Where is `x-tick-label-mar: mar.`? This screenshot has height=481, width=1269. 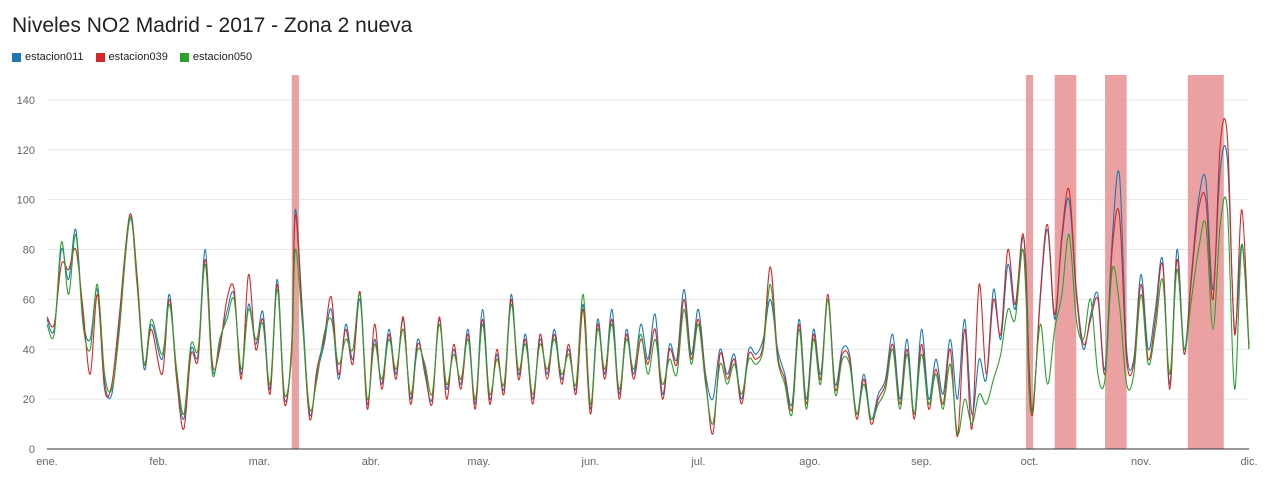 x-tick-label-mar: mar. is located at coordinates (259, 462).